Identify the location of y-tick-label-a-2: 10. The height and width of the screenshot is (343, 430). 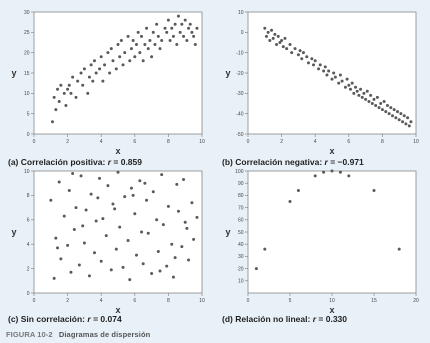
(27, 94).